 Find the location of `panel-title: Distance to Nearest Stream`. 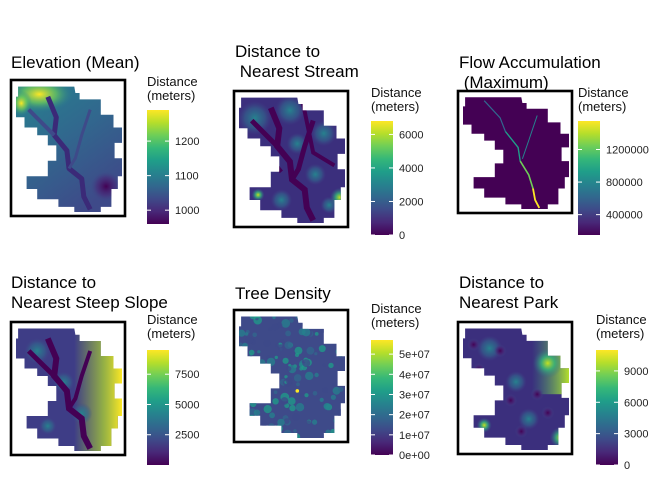

panel-title: Distance to Nearest Stream is located at coordinates (297, 61).